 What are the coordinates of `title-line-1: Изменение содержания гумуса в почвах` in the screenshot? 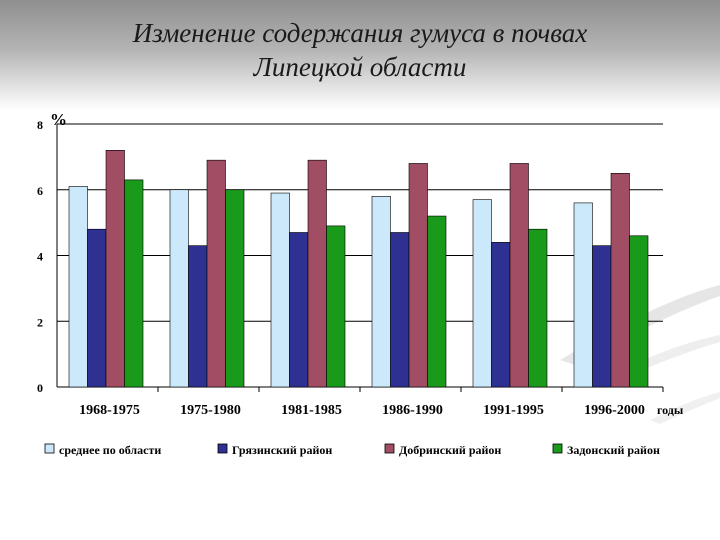 It's located at (360, 33).